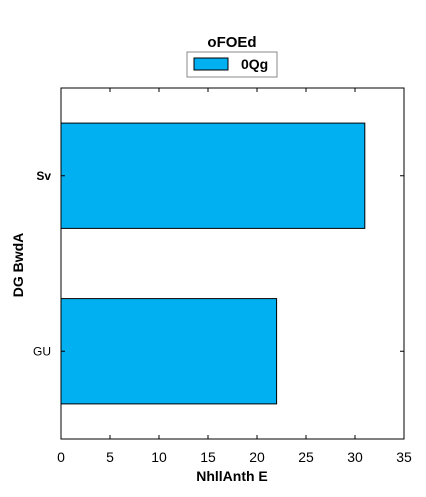 This screenshot has width=426, height=497. Describe the element at coordinates (211, 64) in the screenshot. I see `legend-swatch` at that location.